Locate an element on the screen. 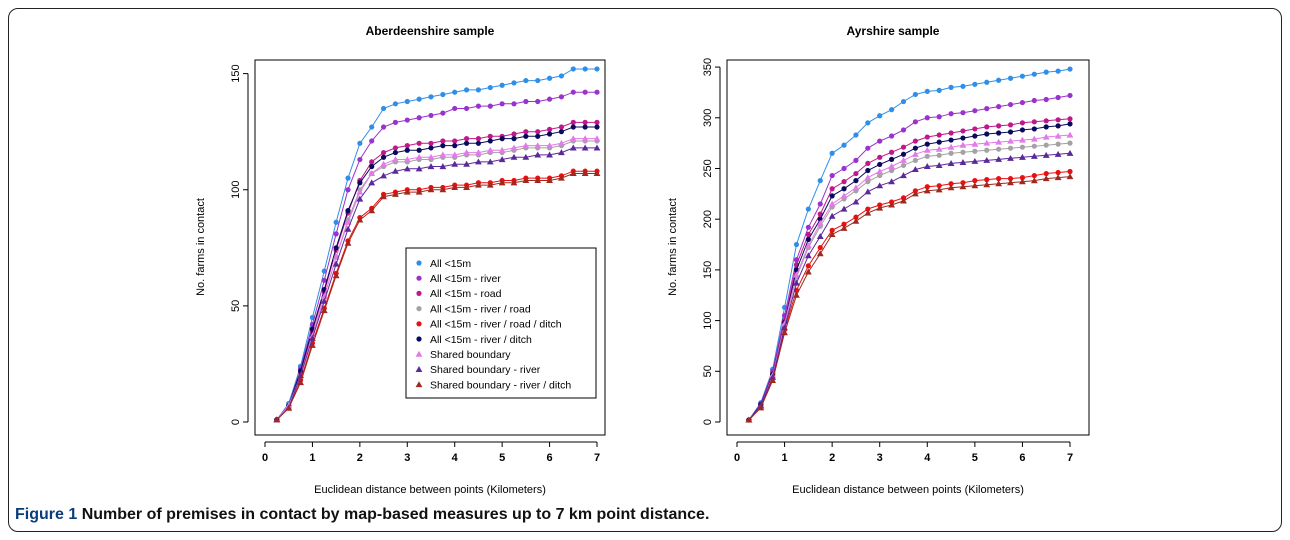 Image resolution: width=1290 pixels, height=540 pixels. legend-box is located at coordinates (501, 323).